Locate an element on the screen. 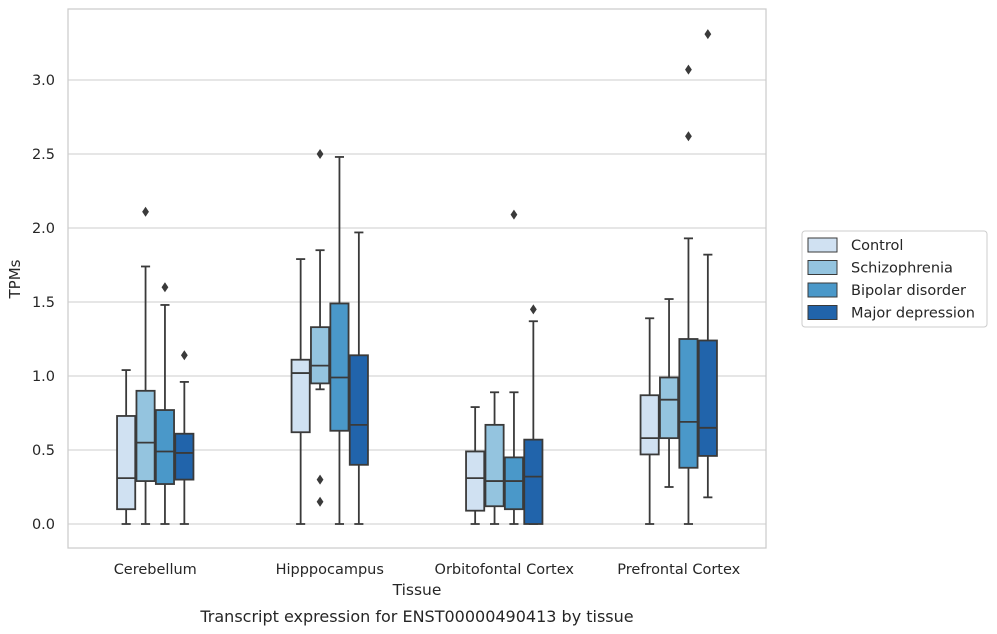 The height and width of the screenshot is (634, 997). x-tick-label: Hipppocampus is located at coordinates (330, 570).